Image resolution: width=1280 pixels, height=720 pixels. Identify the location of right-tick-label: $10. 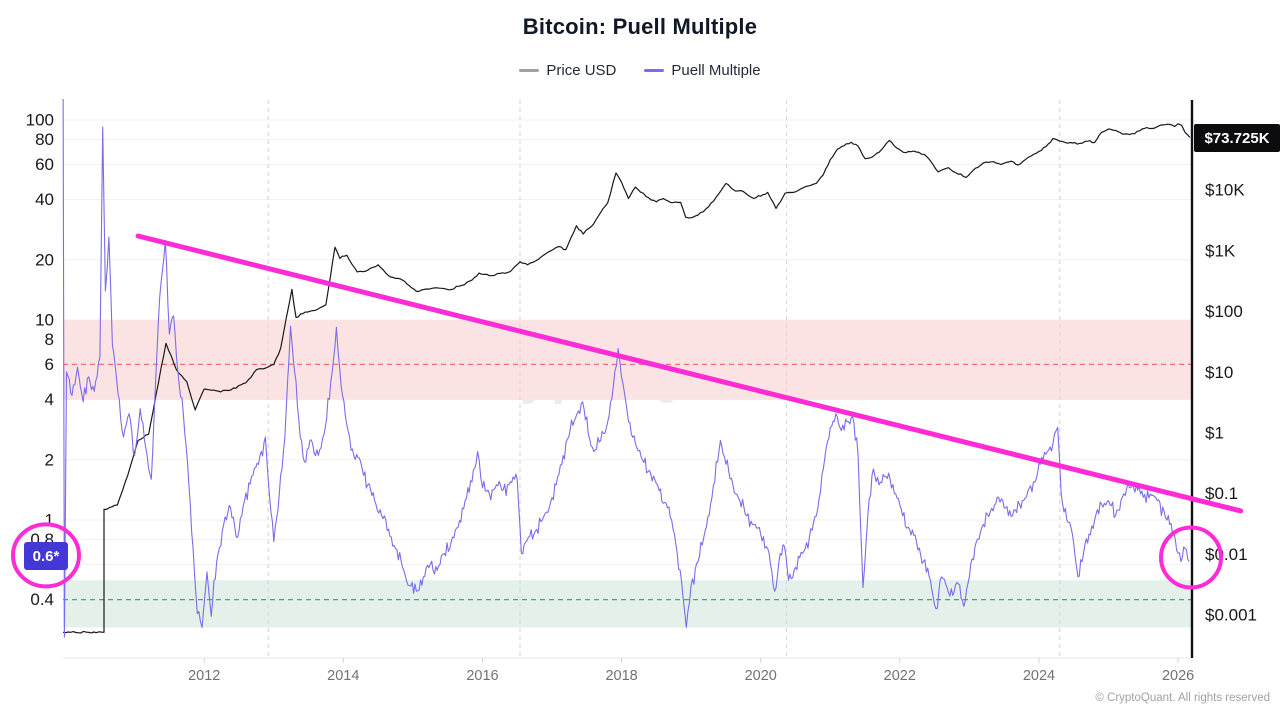
(1219, 372).